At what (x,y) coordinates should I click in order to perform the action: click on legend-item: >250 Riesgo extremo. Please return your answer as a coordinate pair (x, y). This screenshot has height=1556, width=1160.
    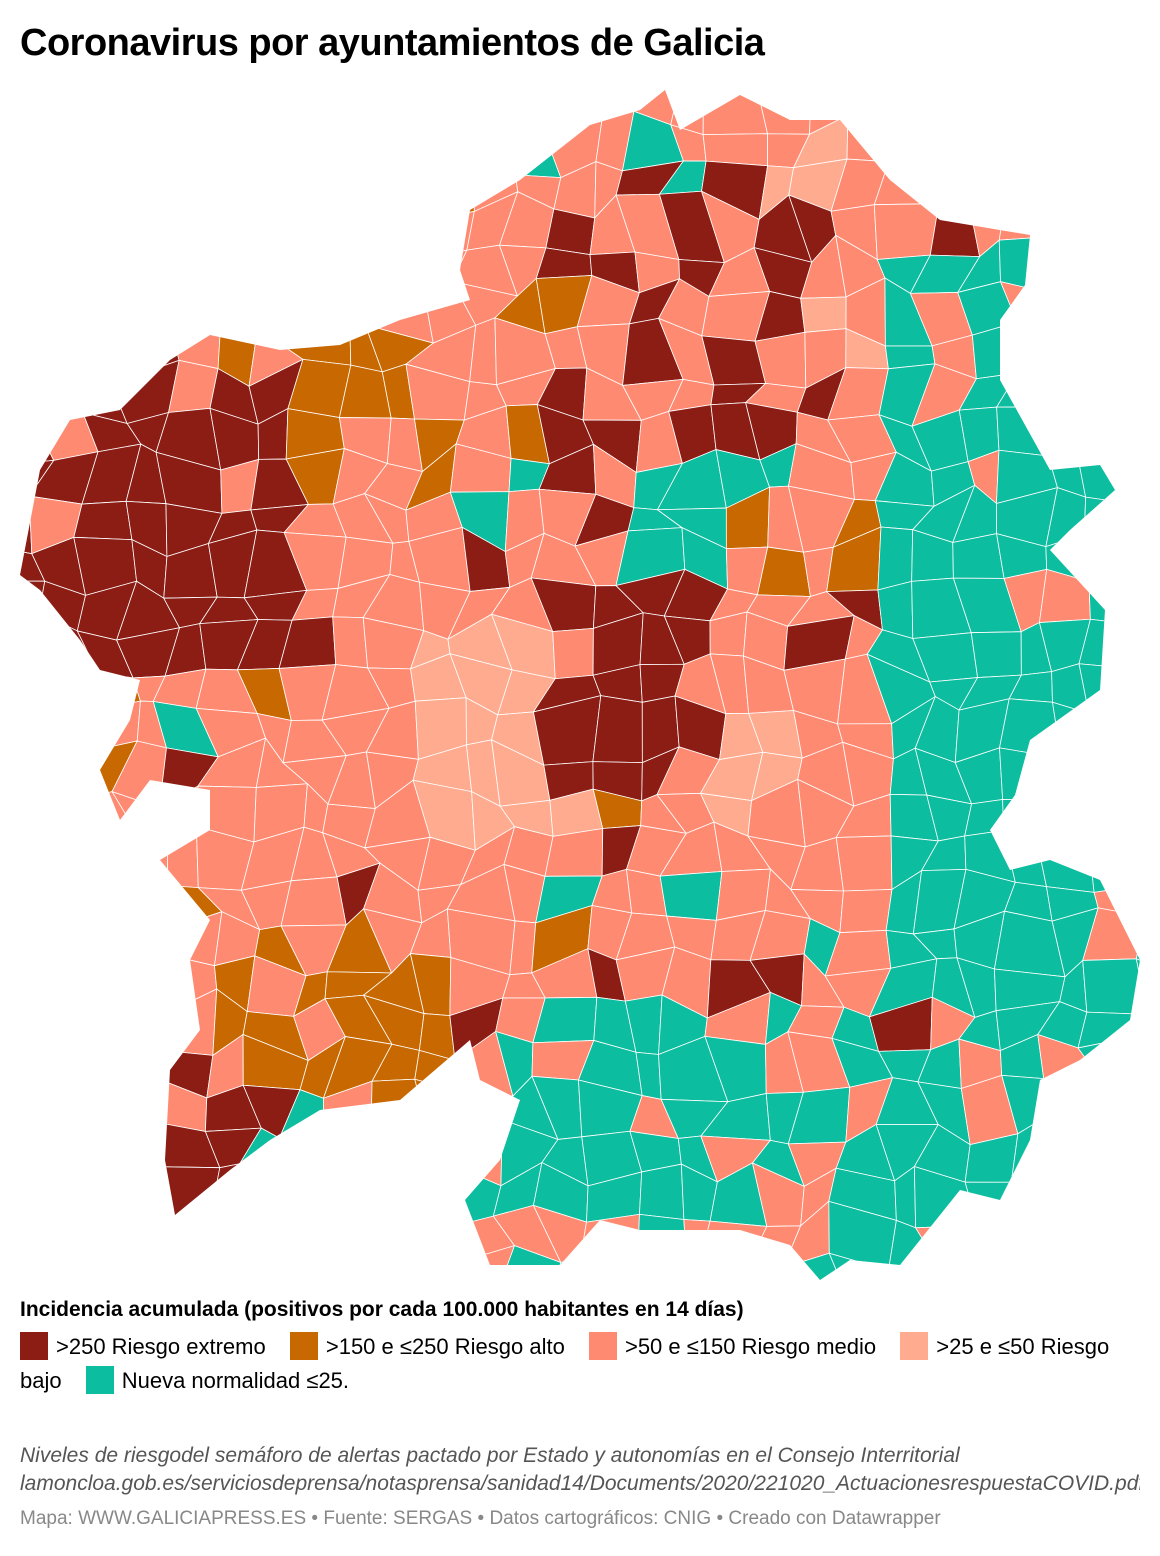
    Looking at the image, I should click on (143, 1346).